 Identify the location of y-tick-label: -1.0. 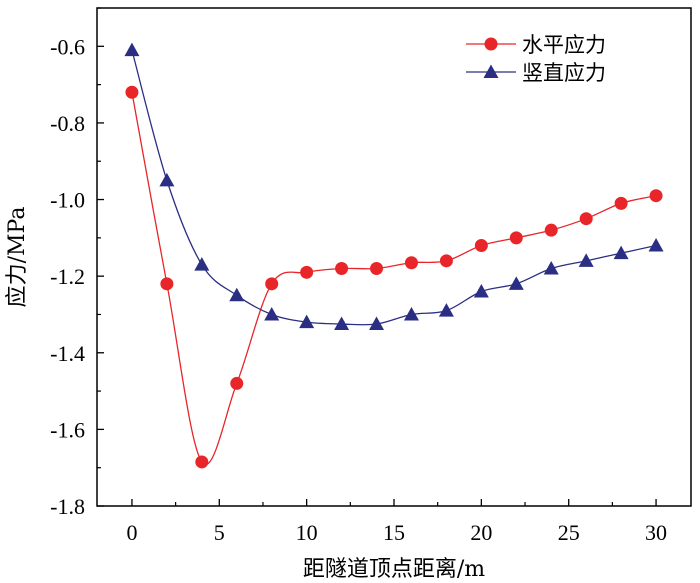
(67, 200).